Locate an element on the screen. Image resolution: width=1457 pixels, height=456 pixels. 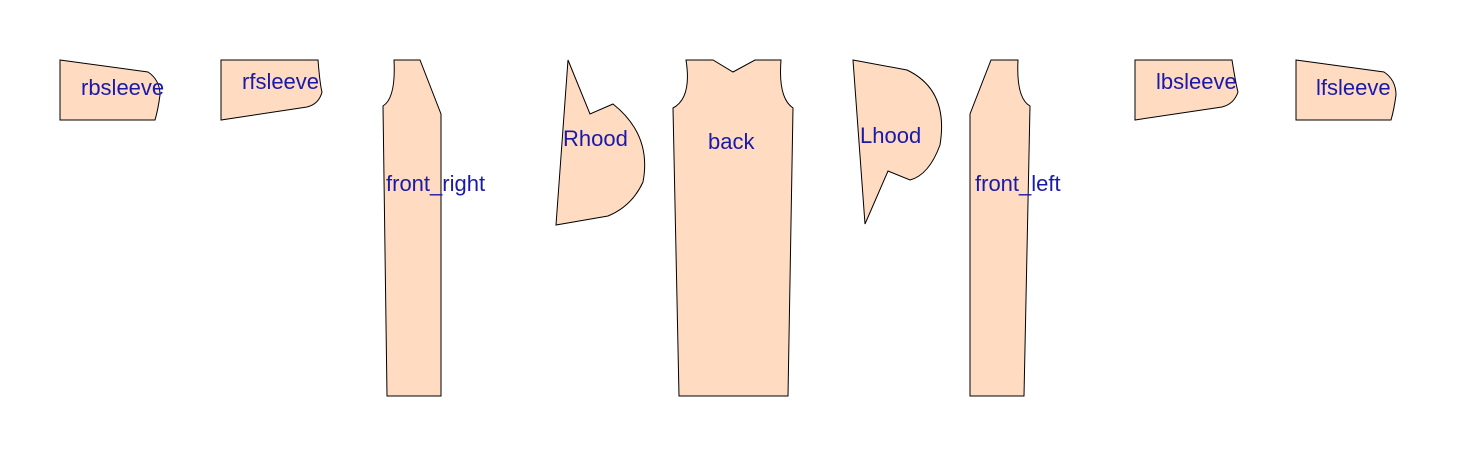
piece-rhood-outline is located at coordinates (600, 142).